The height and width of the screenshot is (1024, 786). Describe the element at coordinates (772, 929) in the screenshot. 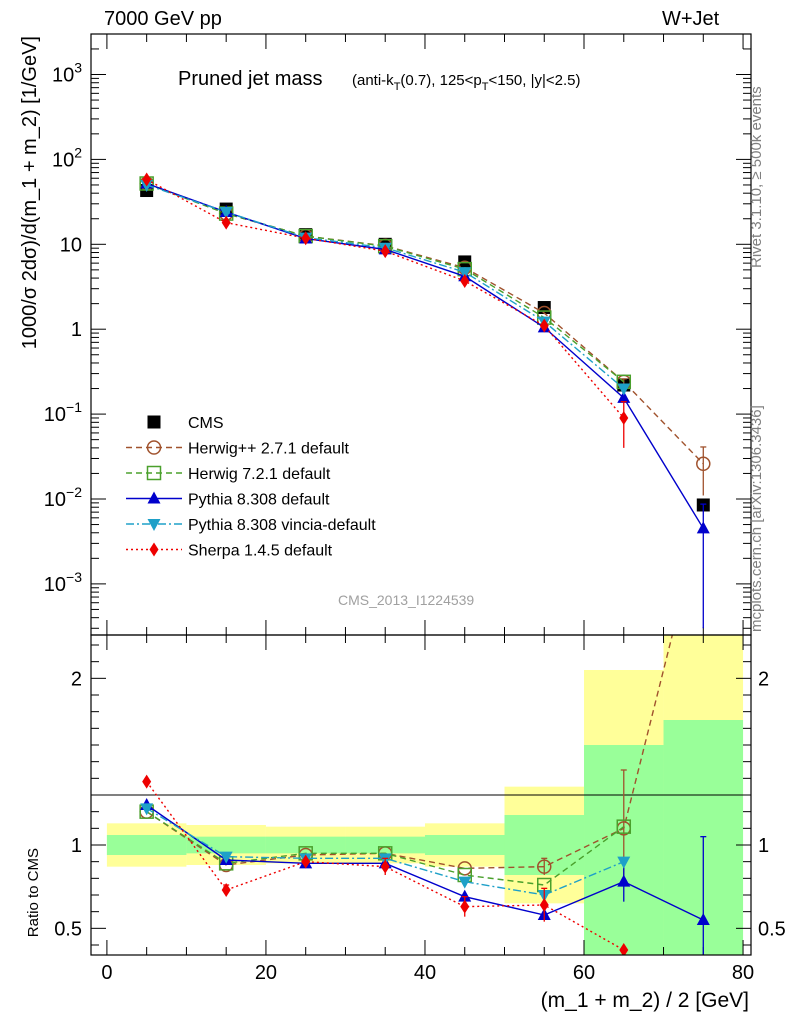

I see `ratio-y-tick-label-right: 0.5` at that location.